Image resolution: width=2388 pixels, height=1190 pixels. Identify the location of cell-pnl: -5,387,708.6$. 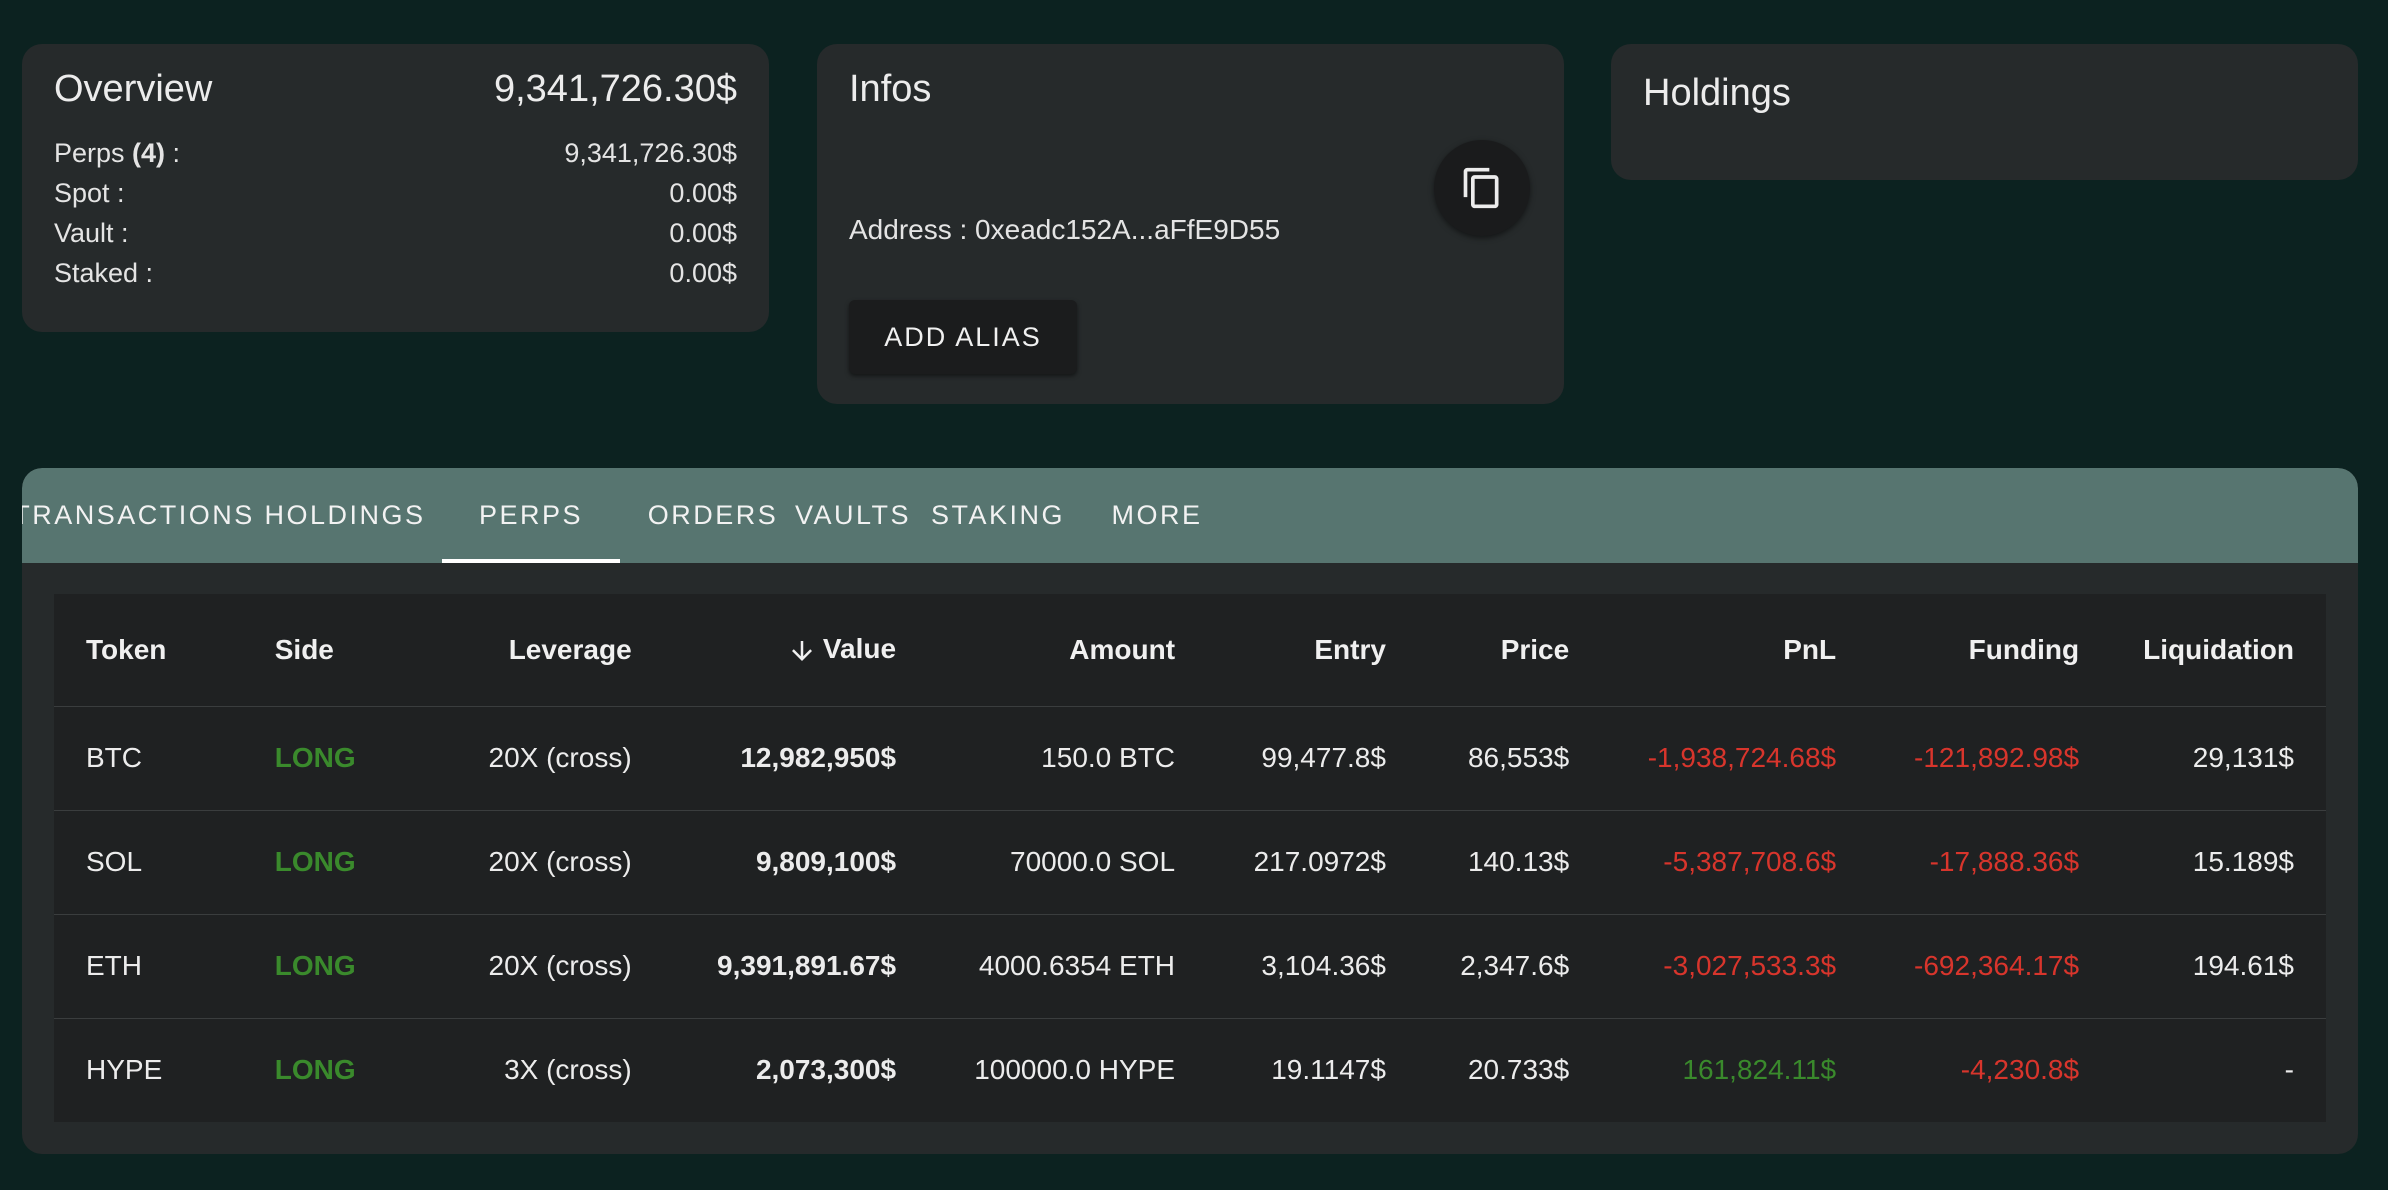
(1735, 862).